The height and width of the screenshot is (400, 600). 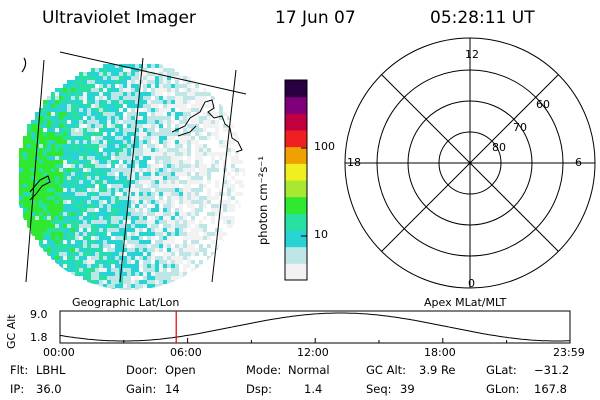 What do you see at coordinates (354, 162) in the screenshot?
I see `mlt-label-18: 18` at bounding box center [354, 162].